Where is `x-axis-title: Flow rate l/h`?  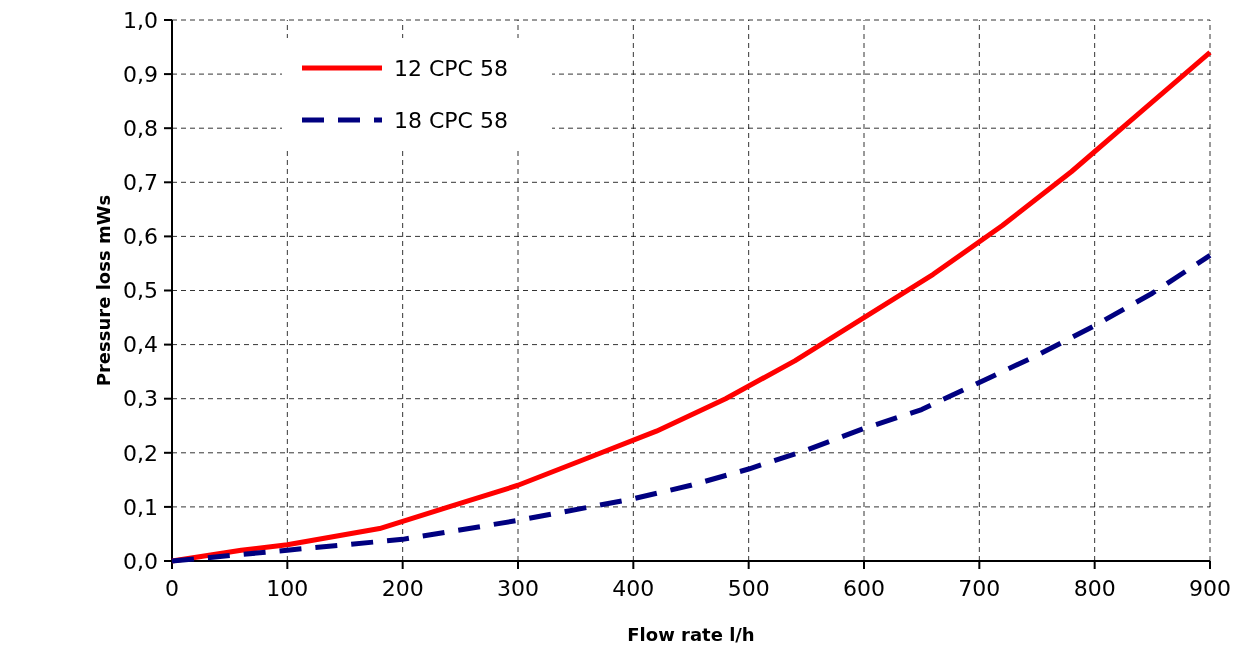 x-axis-title: Flow rate l/h is located at coordinates (691, 634).